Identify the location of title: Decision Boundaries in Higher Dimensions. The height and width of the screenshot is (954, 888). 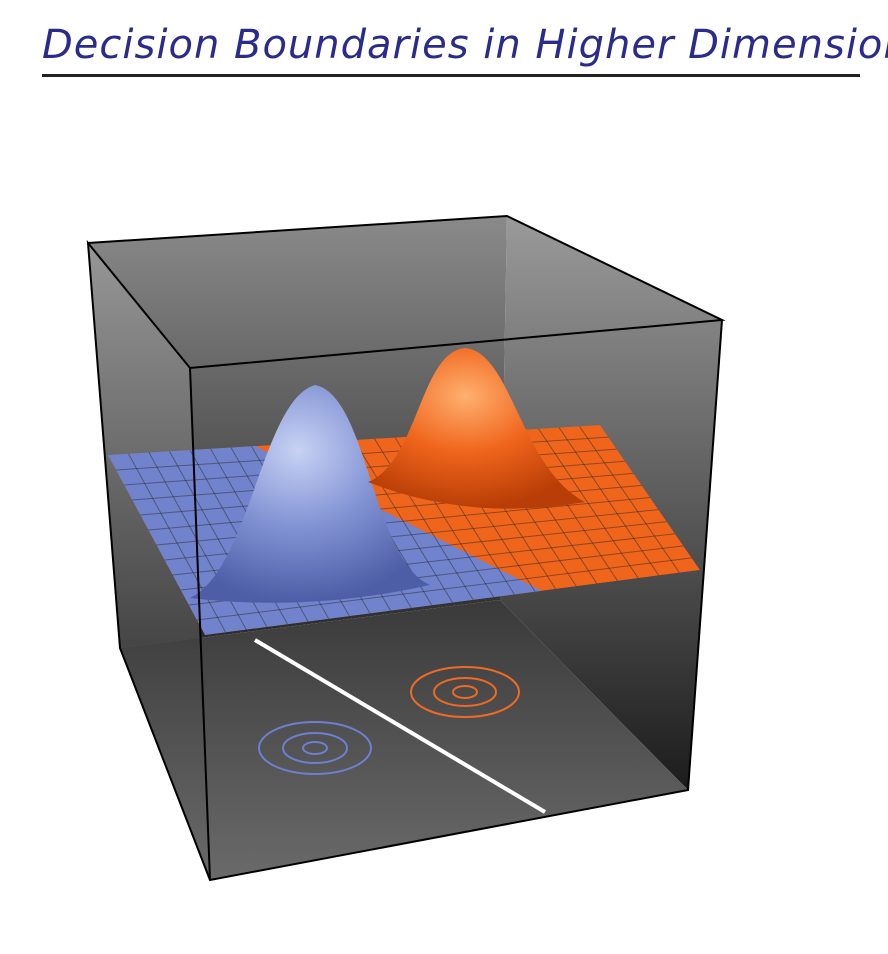
(465, 45).